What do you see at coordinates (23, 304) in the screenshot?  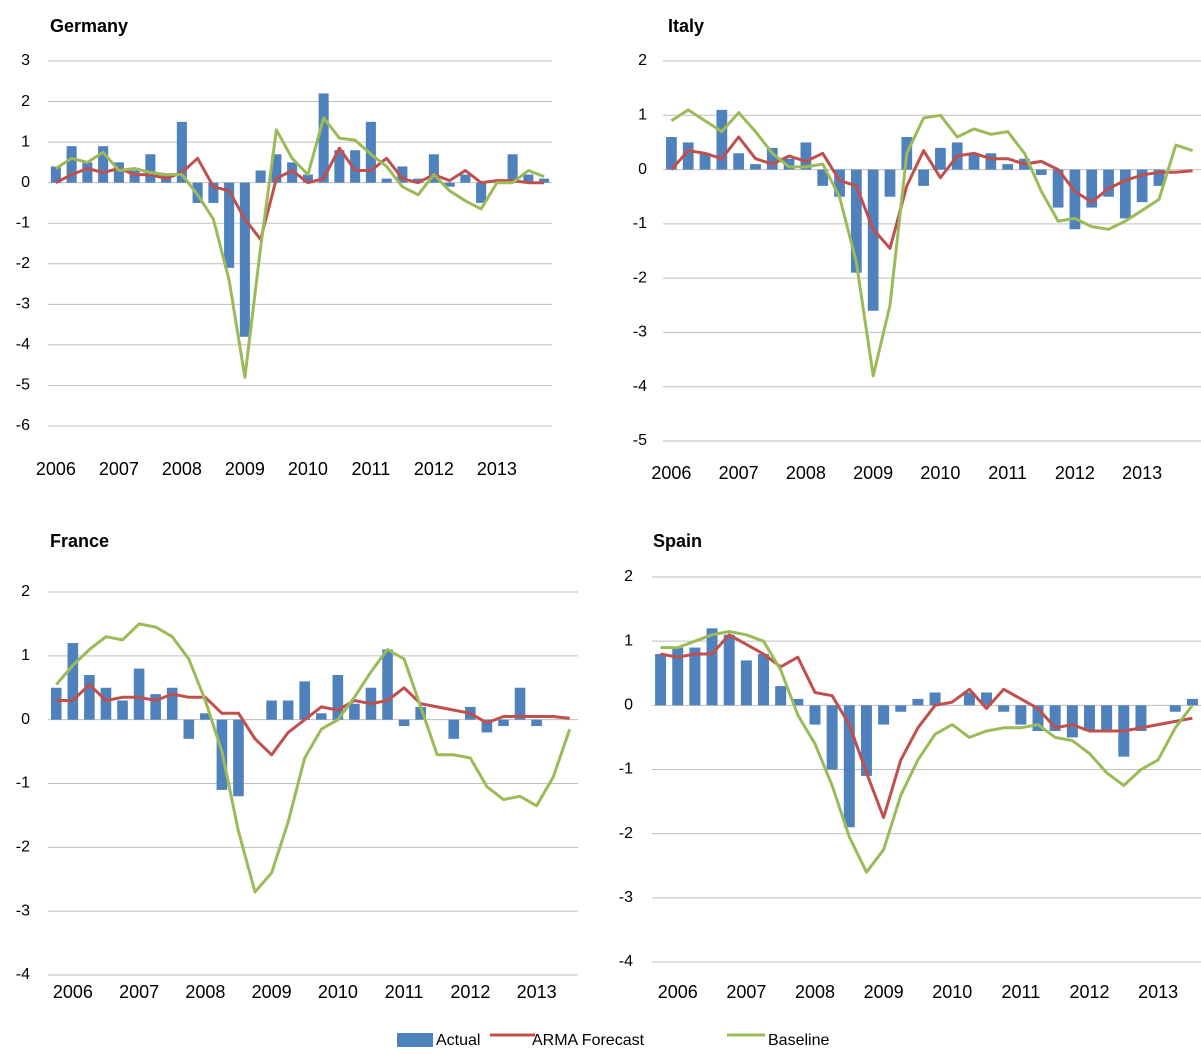 I see `y-tick-label: -3` at bounding box center [23, 304].